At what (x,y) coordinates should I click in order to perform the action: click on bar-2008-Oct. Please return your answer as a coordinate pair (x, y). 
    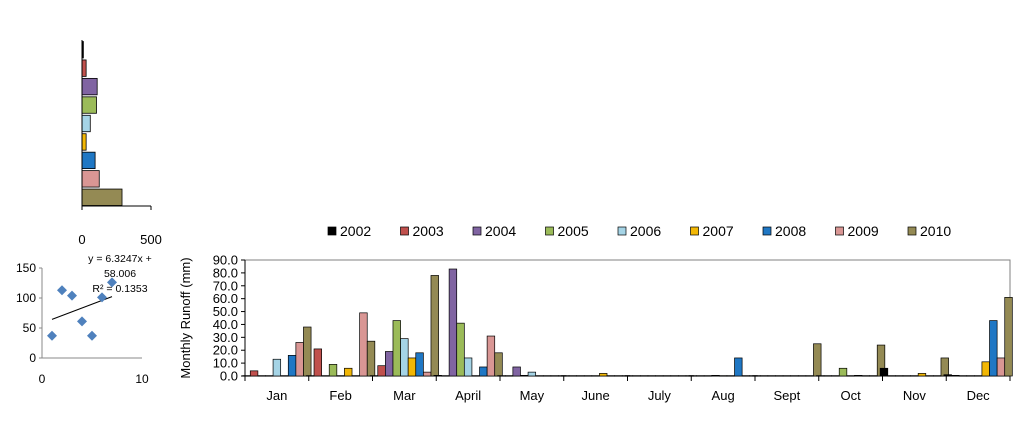
    Looking at the image, I should click on (865, 376).